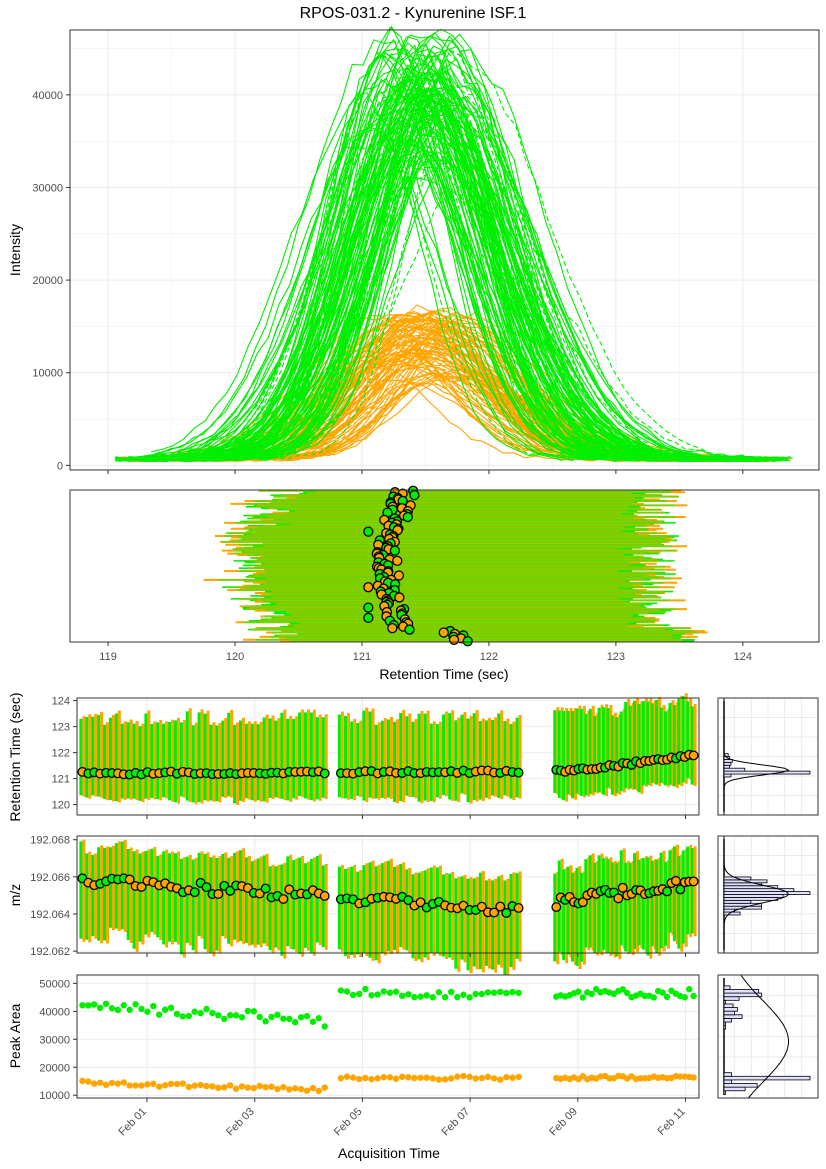  Describe the element at coordinates (768, 1036) in the screenshot. I see `peak-area-histogram-border` at that location.